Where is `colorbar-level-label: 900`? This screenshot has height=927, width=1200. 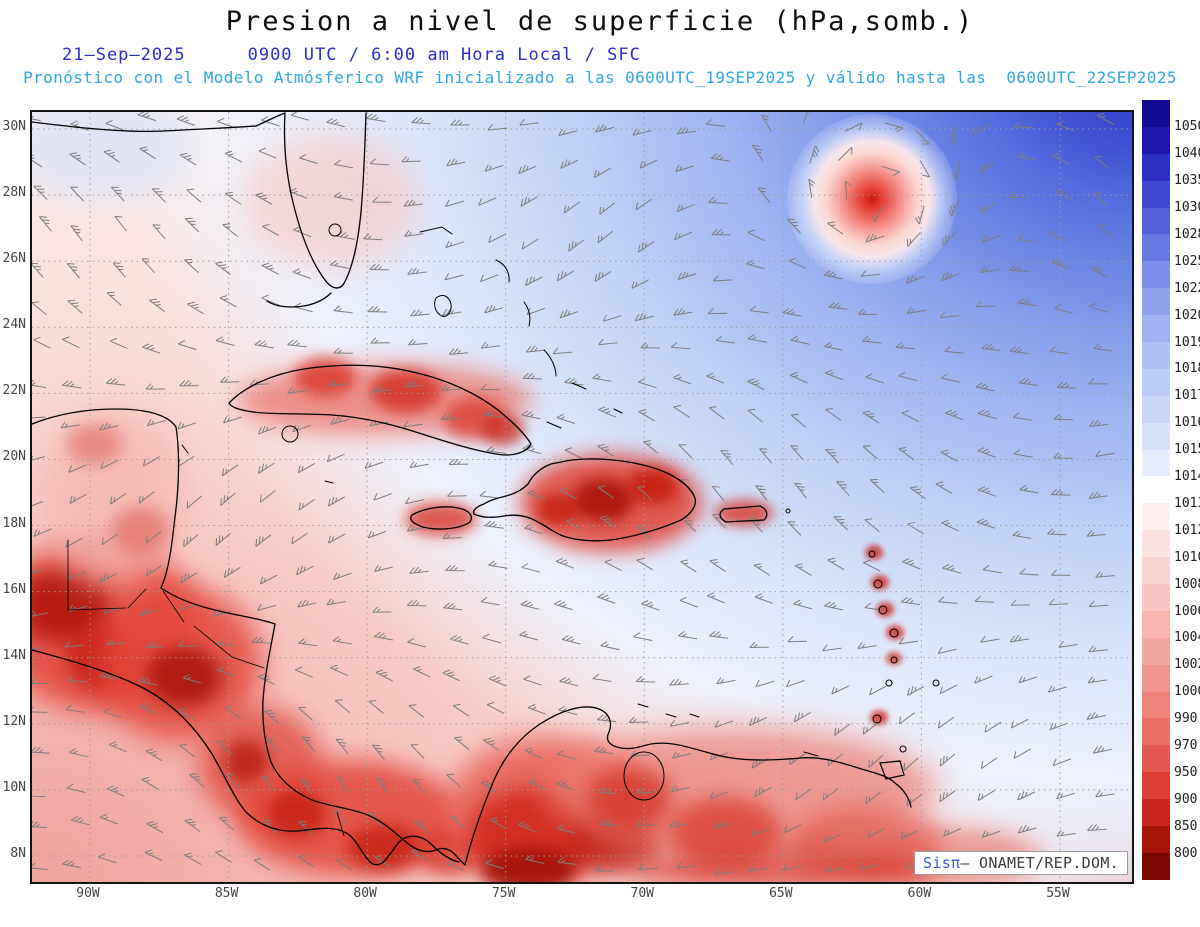 colorbar-level-label: 900 is located at coordinates (1186, 799).